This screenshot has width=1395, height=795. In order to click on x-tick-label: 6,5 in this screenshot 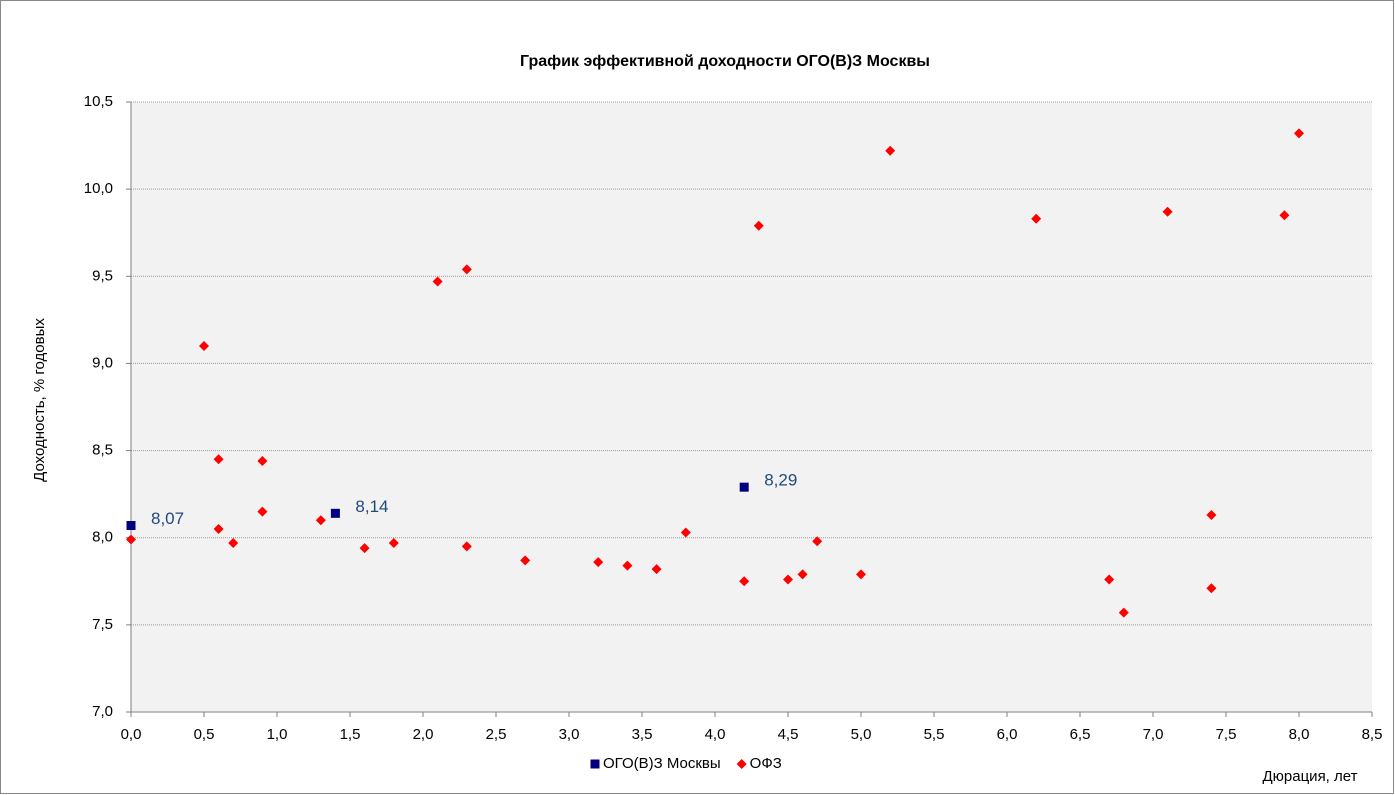, I will do `click(1080, 734)`.